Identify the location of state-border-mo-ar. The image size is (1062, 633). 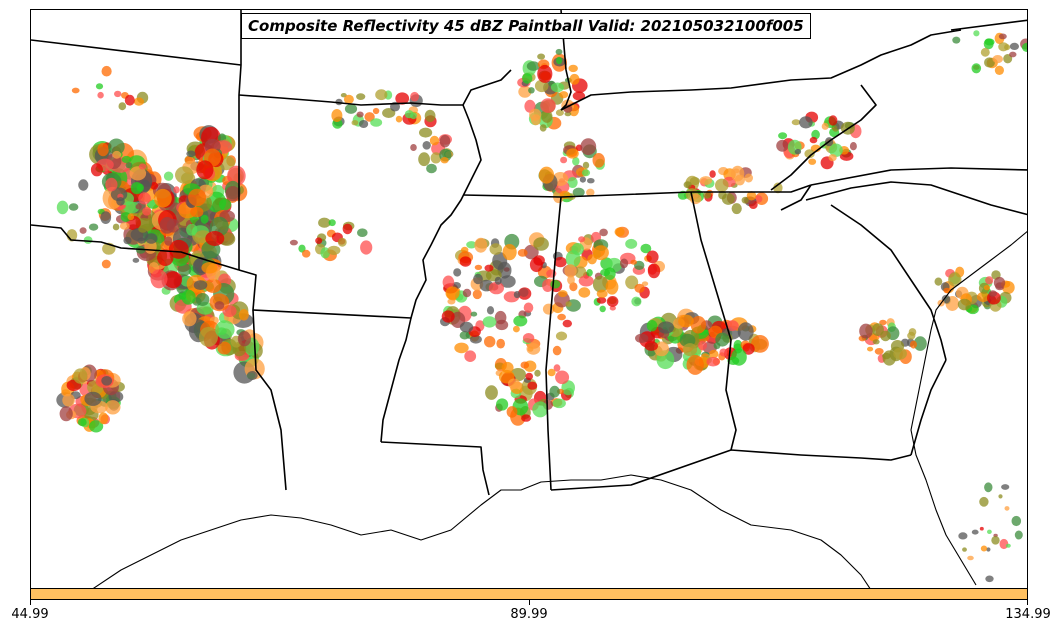
(360, 211).